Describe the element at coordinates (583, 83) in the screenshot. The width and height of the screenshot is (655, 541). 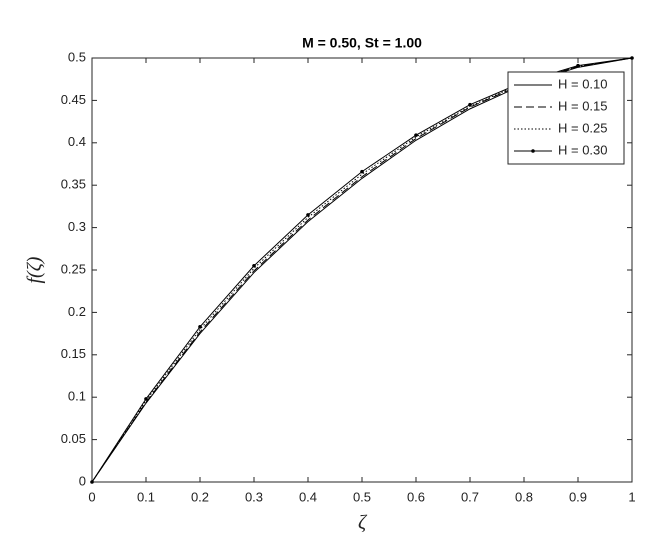
I see `legend-label: H = 0.10` at that location.